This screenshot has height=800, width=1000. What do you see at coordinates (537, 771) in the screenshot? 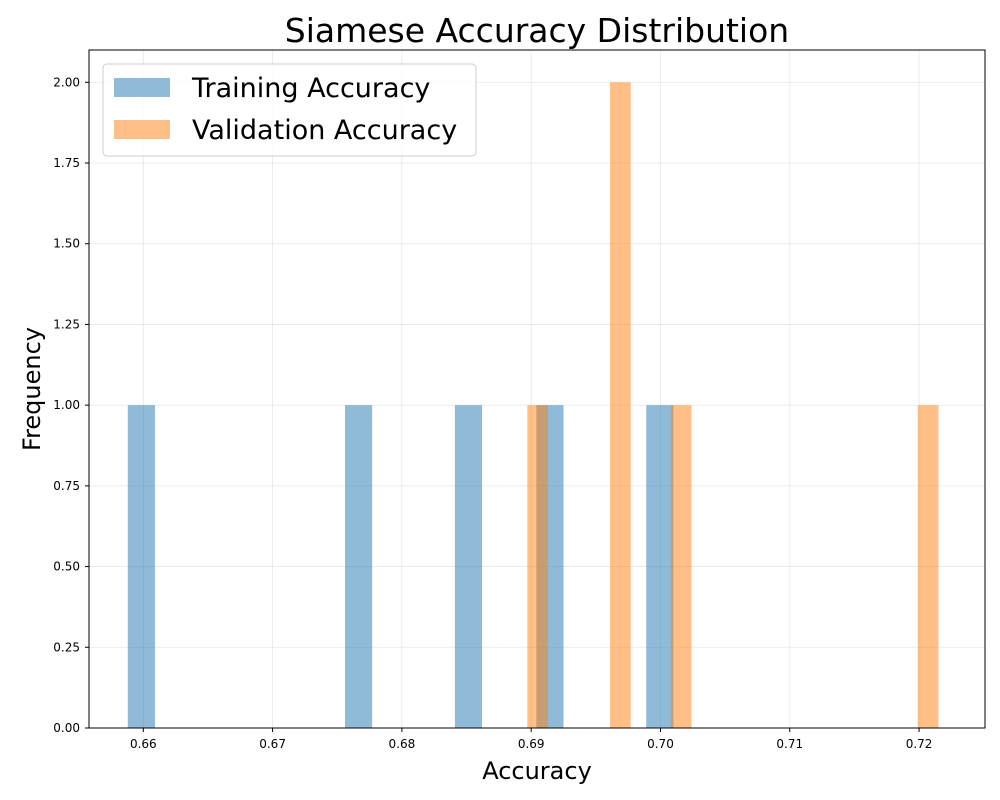
I see `x-axis-title: Accuracy` at bounding box center [537, 771].